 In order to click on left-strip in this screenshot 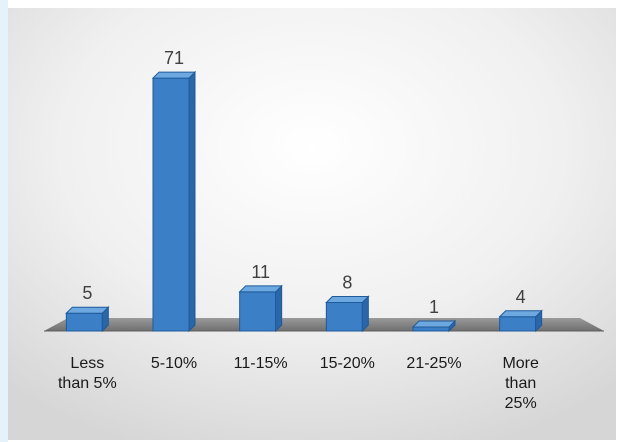, I will do `click(4, 221)`.